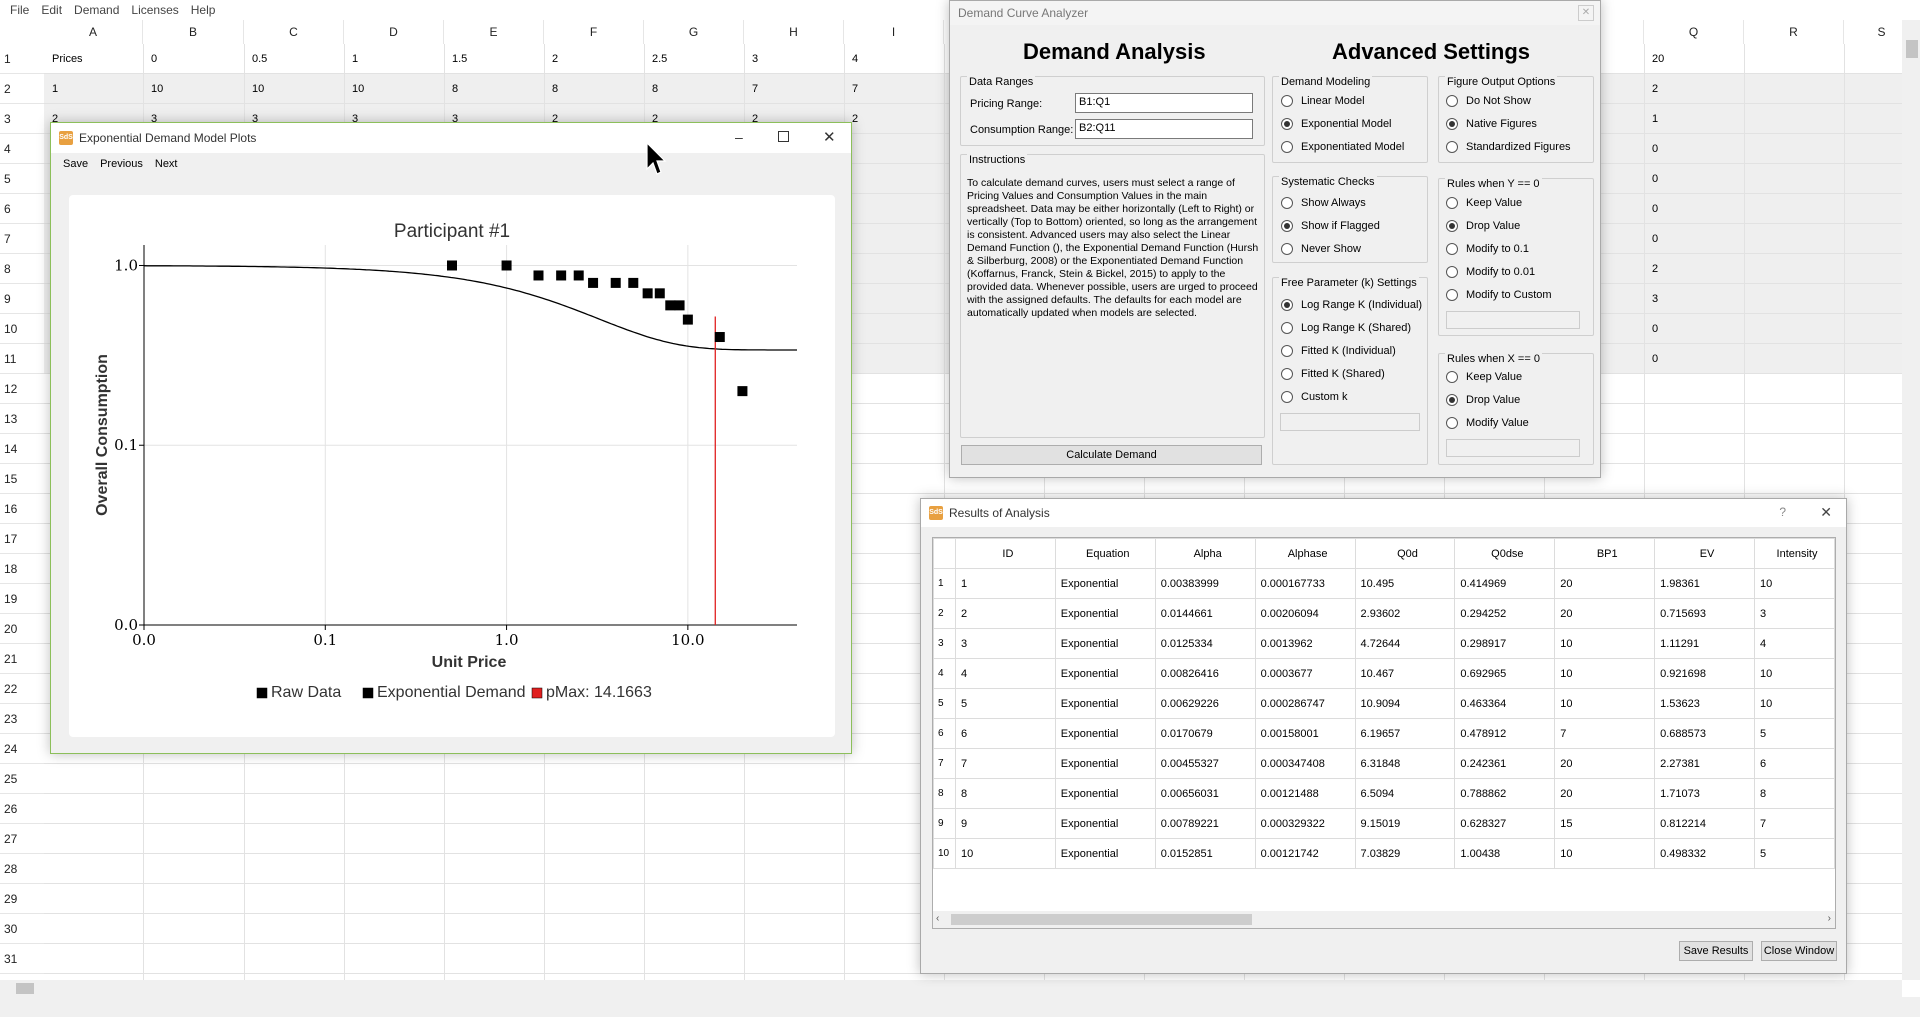 Image resolution: width=1920 pixels, height=1017 pixels. Describe the element at coordinates (155, 10) in the screenshot. I see `menu-licenses: Licenses` at that location.